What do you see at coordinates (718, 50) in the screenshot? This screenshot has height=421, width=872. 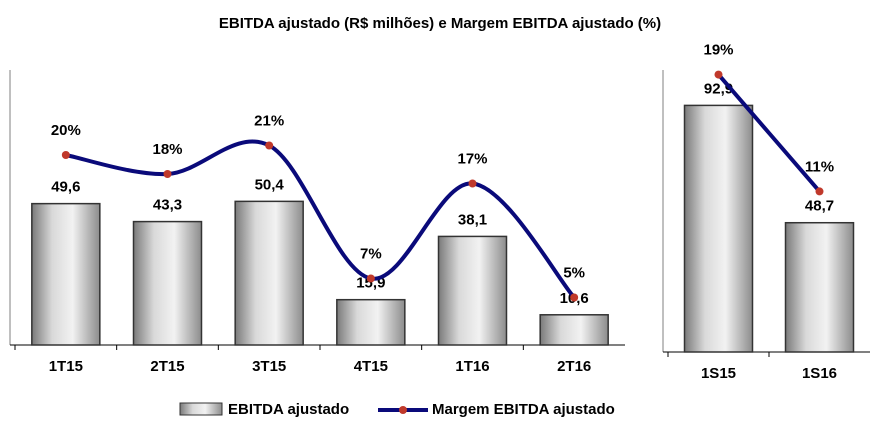 I see `line-value-label: 19%` at bounding box center [718, 50].